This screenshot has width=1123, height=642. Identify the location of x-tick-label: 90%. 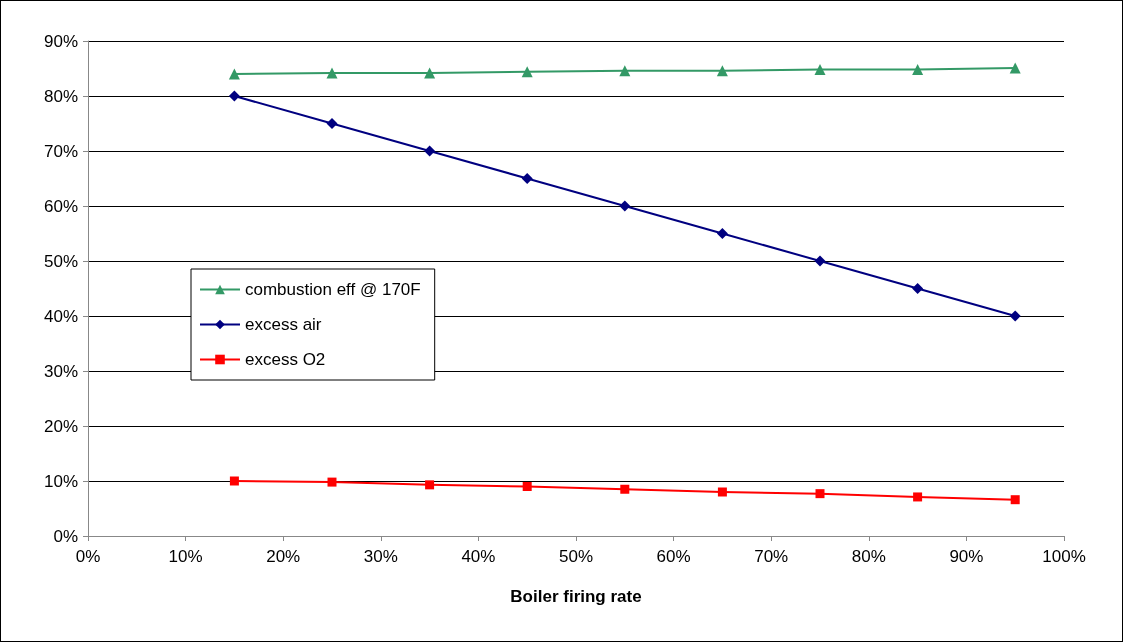
(966, 556).